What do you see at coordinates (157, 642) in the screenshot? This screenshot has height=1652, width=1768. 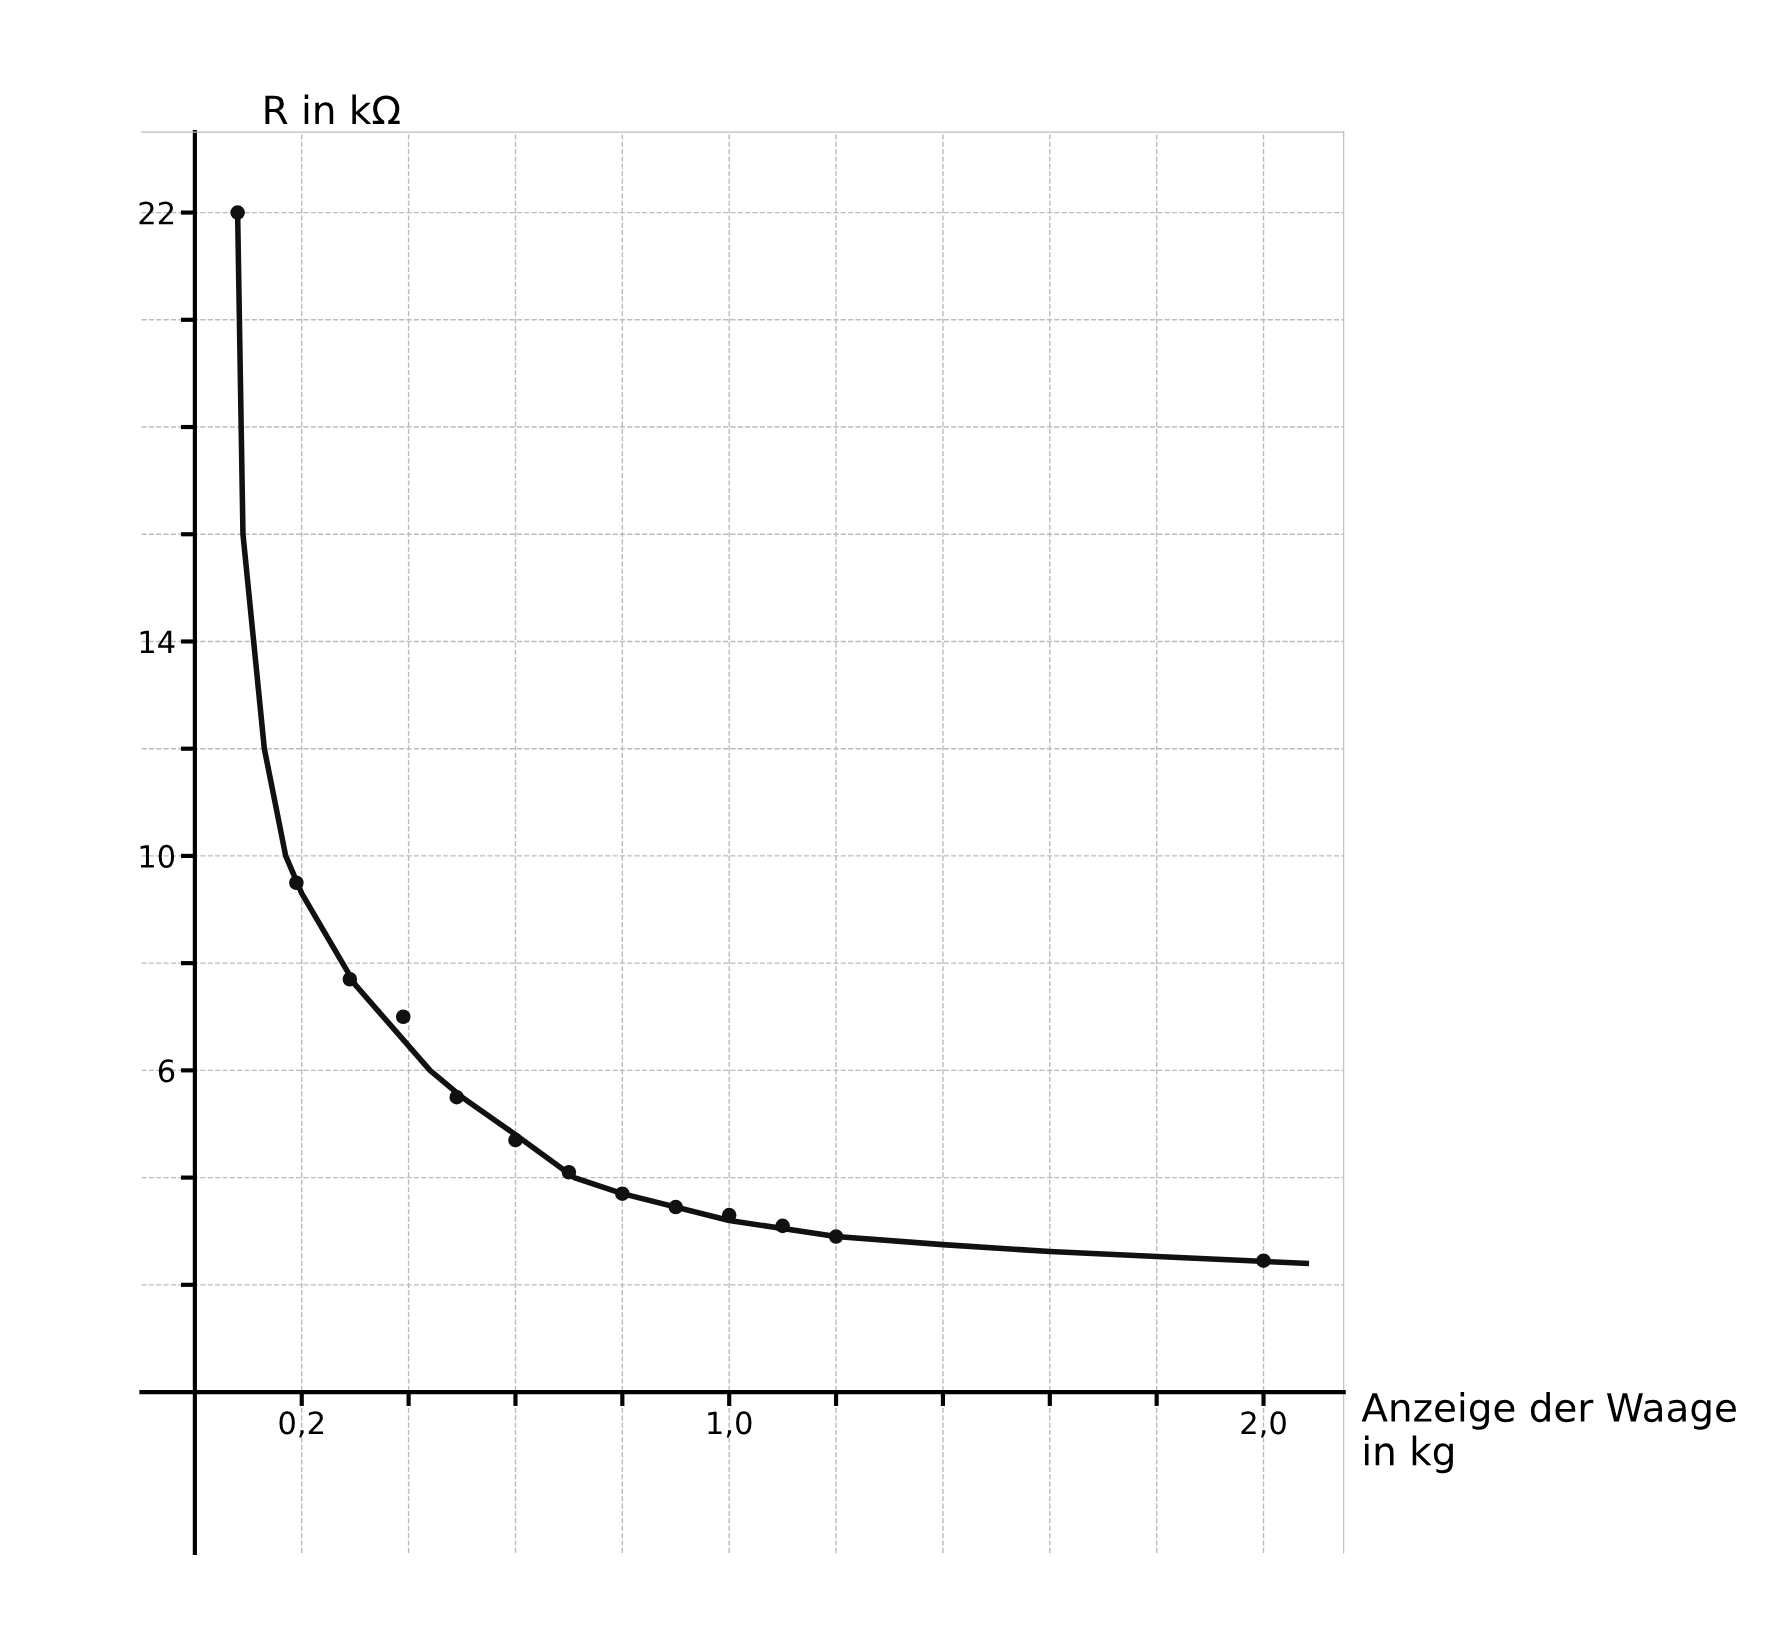 I see `y-tick-label: 14` at bounding box center [157, 642].